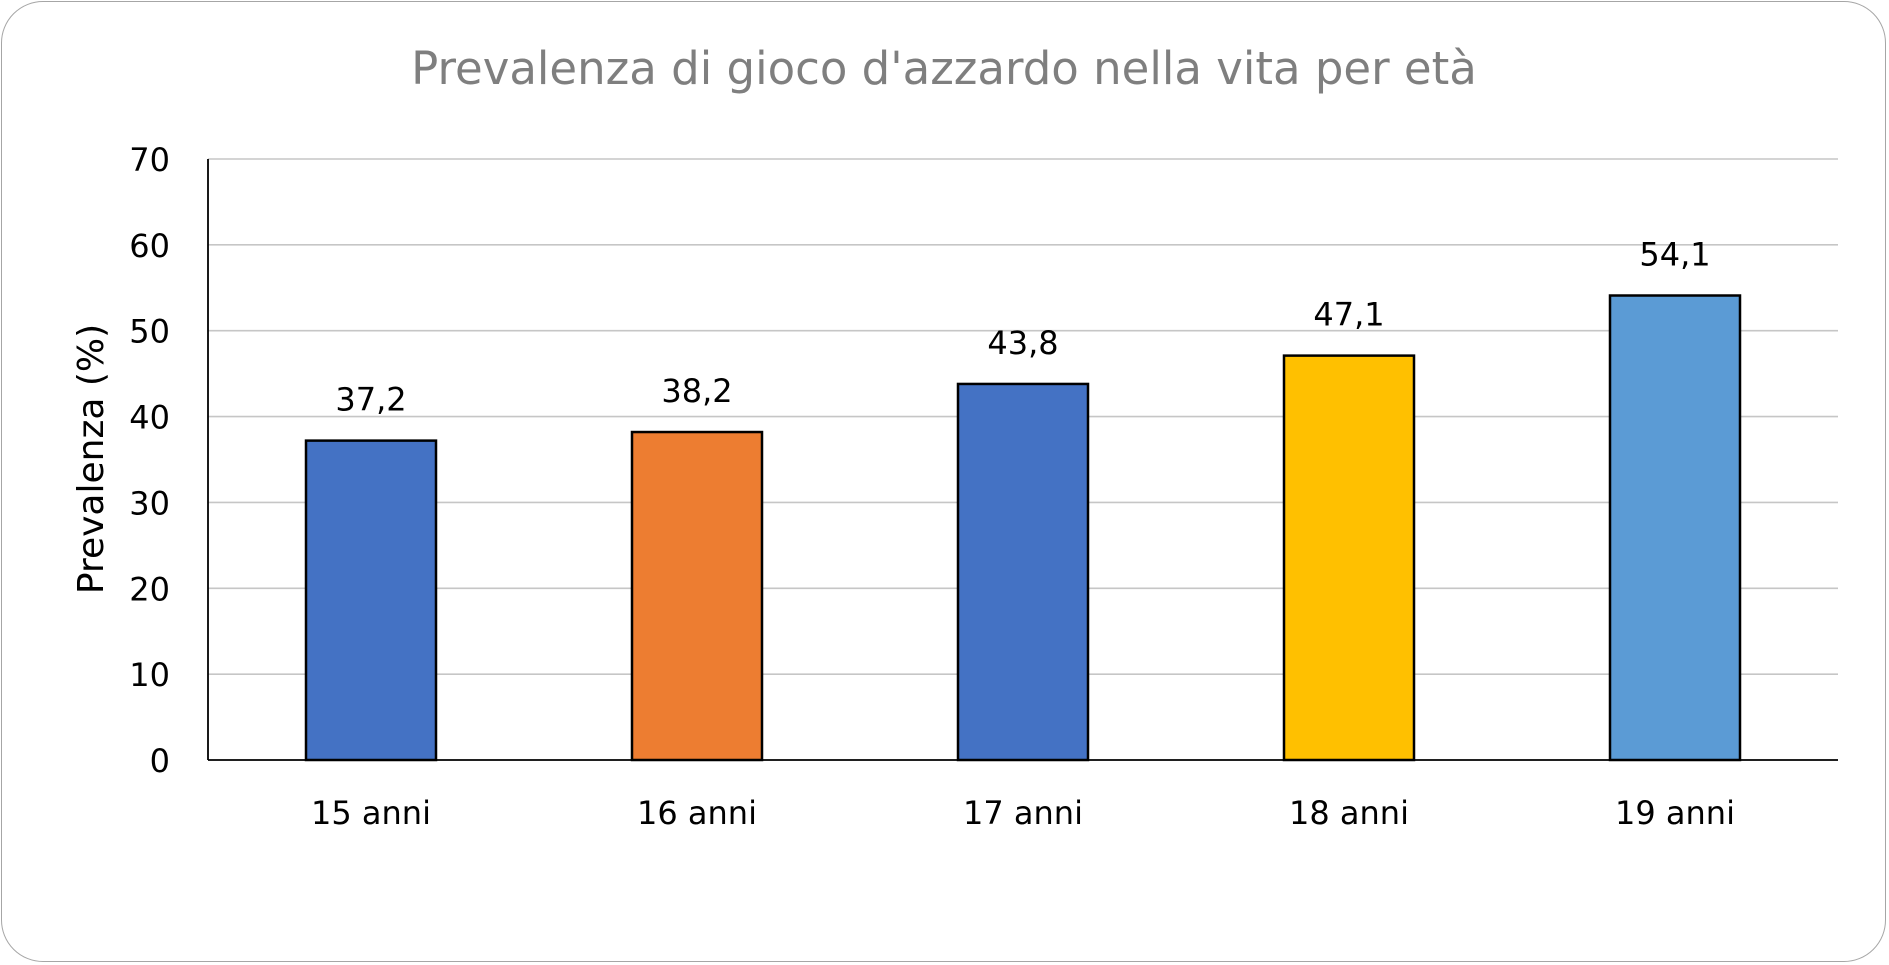 This screenshot has height=965, width=1889. I want to click on data-label: 47,1, so click(1348, 315).